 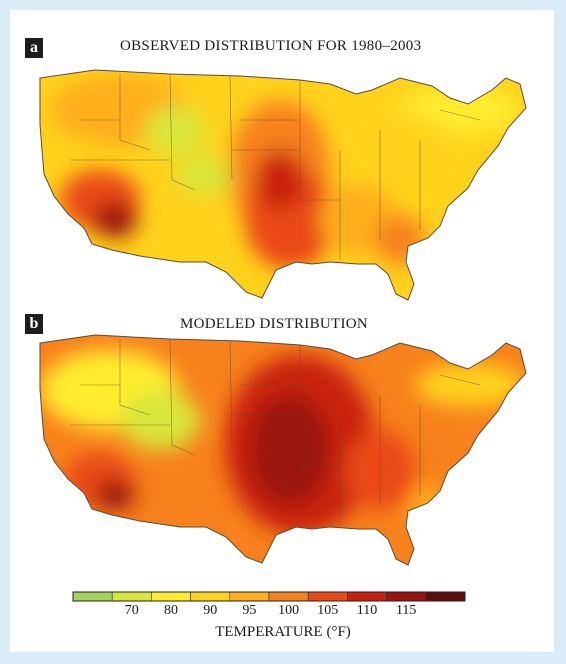 I want to click on legend-title: TEMPERATURE (°F), so click(x=283, y=632).